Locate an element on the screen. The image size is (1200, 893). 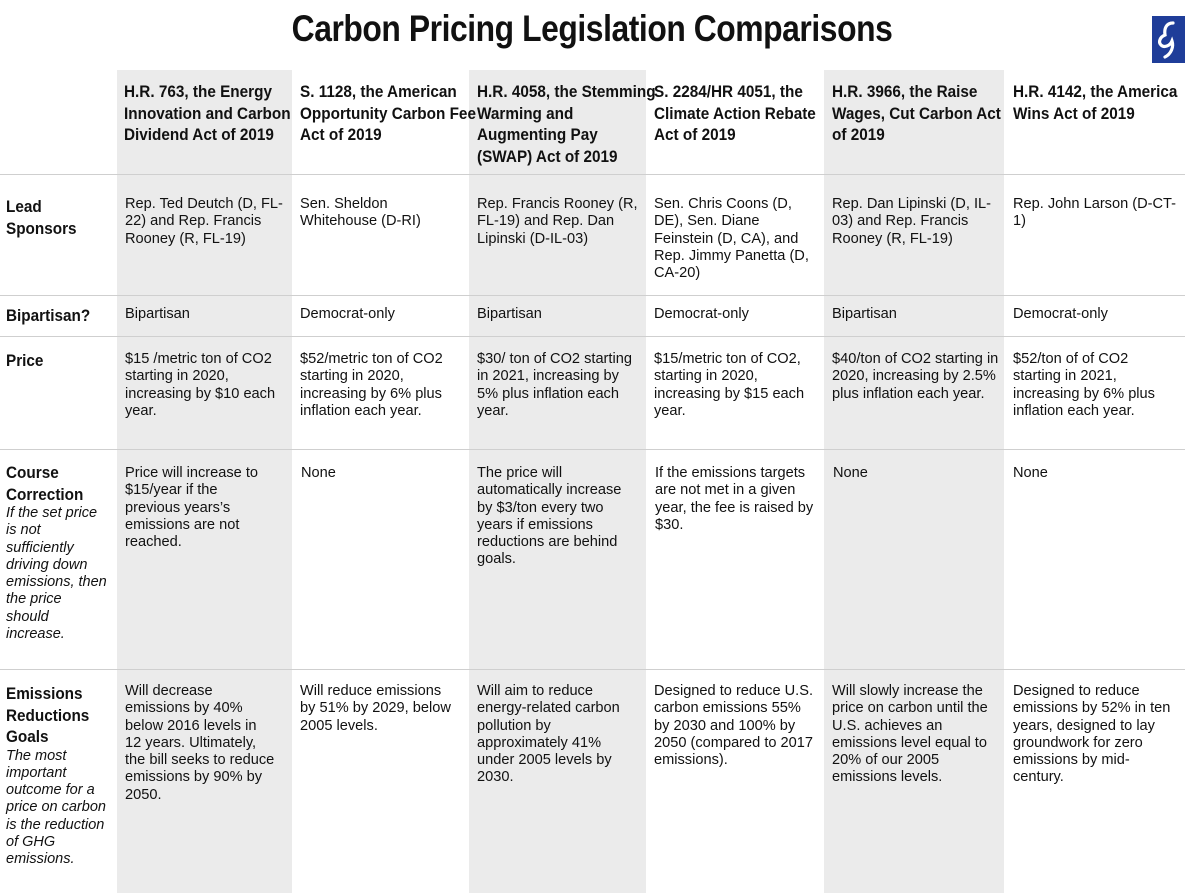
page-title: Carbon Pricing Legislation Comparisons is located at coordinates (592, 28).